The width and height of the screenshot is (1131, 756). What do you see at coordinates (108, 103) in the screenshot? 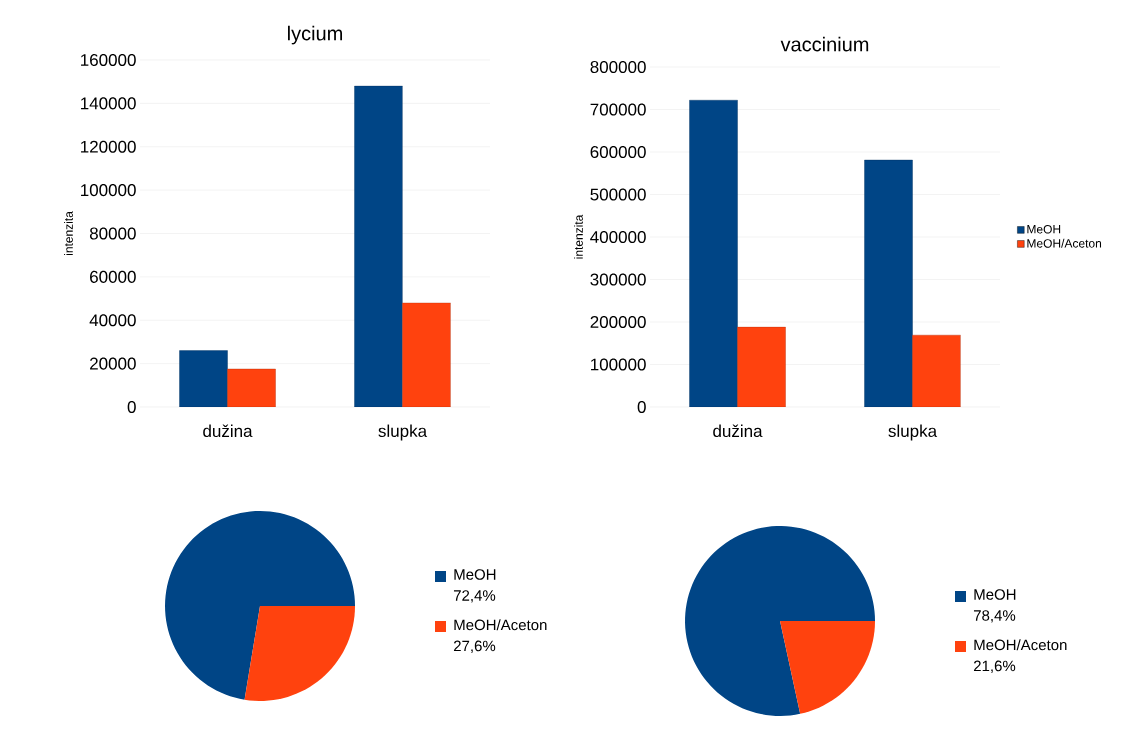
I see `y-tick-label: 140000` at bounding box center [108, 103].